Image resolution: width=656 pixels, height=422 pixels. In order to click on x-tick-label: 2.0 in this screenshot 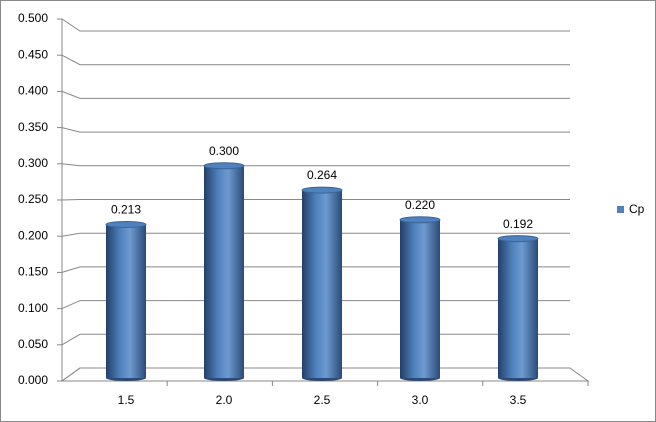, I will do `click(224, 400)`.